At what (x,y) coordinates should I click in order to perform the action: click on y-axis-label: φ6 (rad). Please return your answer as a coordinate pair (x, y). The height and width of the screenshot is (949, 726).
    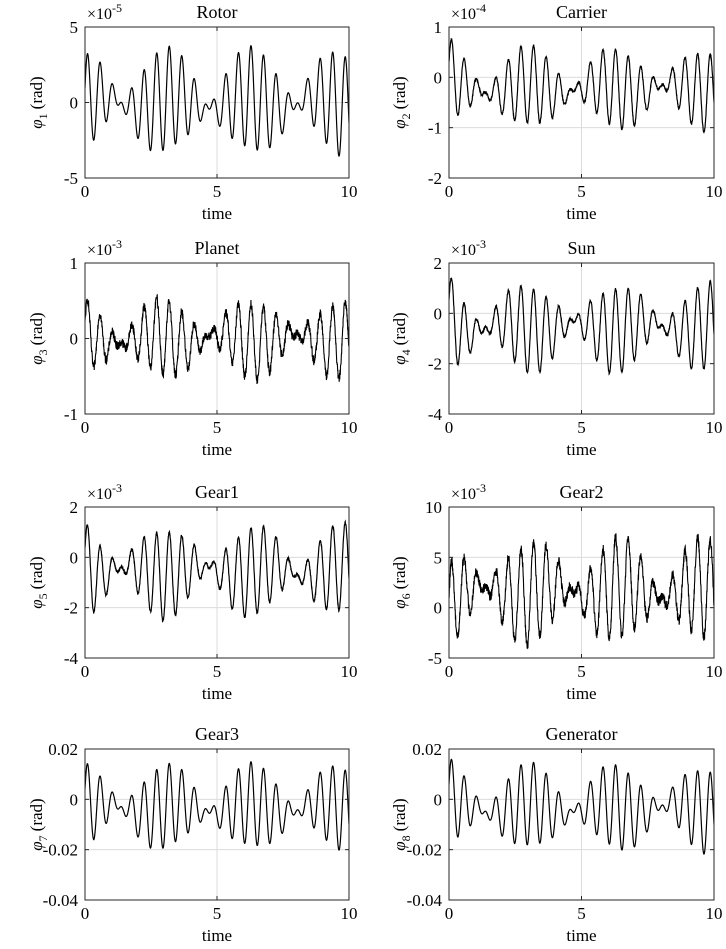
    Looking at the image, I should click on (401, 582).